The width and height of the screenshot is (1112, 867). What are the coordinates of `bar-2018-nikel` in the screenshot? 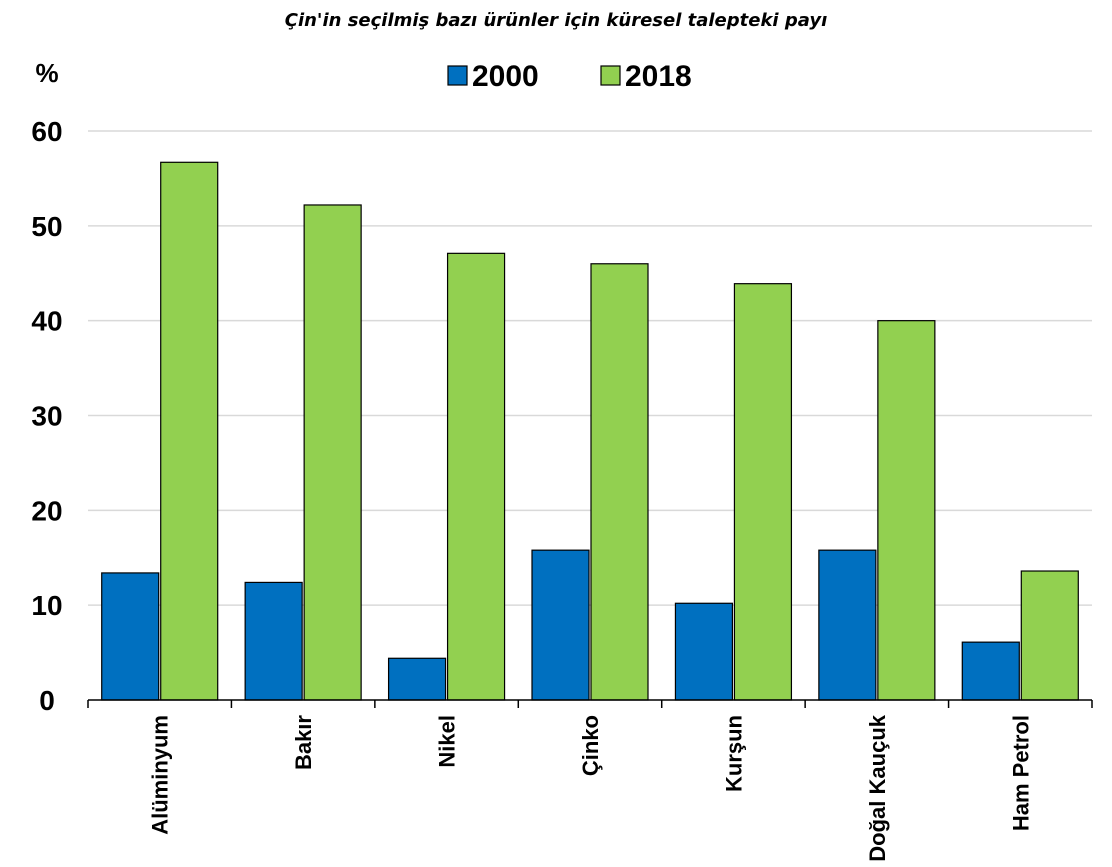 It's located at (476, 476).